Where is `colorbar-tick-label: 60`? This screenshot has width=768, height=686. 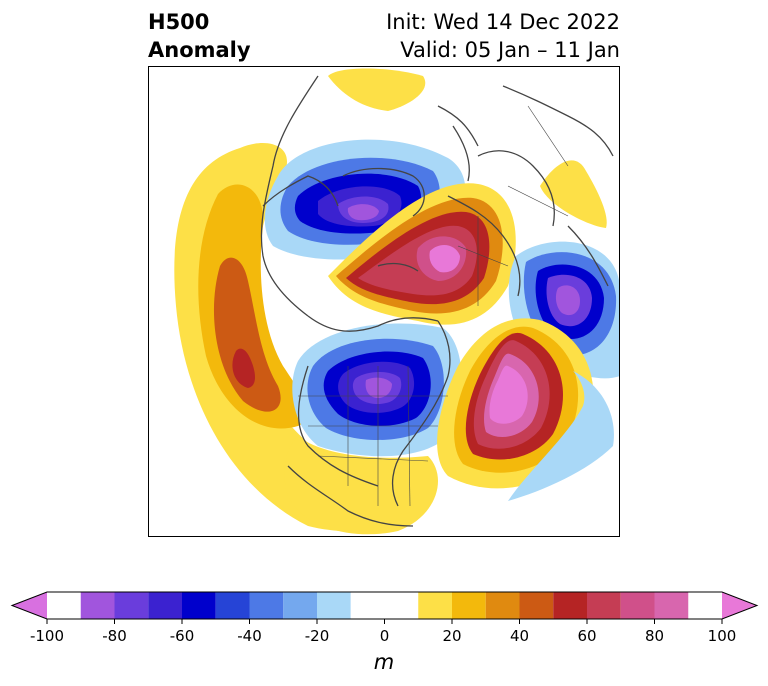 colorbar-tick-label: 60 is located at coordinates (587, 636).